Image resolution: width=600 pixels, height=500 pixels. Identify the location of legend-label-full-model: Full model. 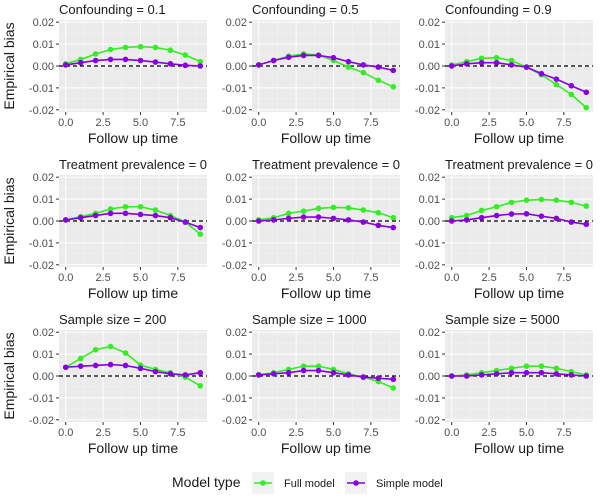
(309, 484).